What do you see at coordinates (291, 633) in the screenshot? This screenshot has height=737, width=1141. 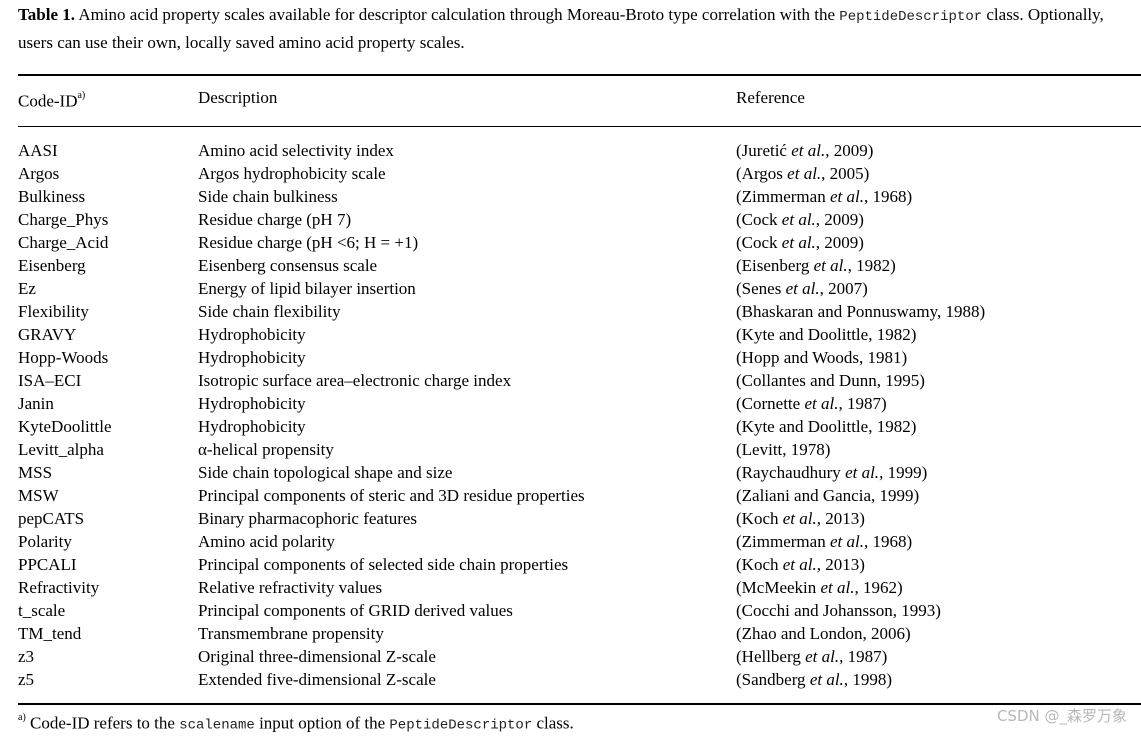 I see `cell-description: Transmembrane propensity` at bounding box center [291, 633].